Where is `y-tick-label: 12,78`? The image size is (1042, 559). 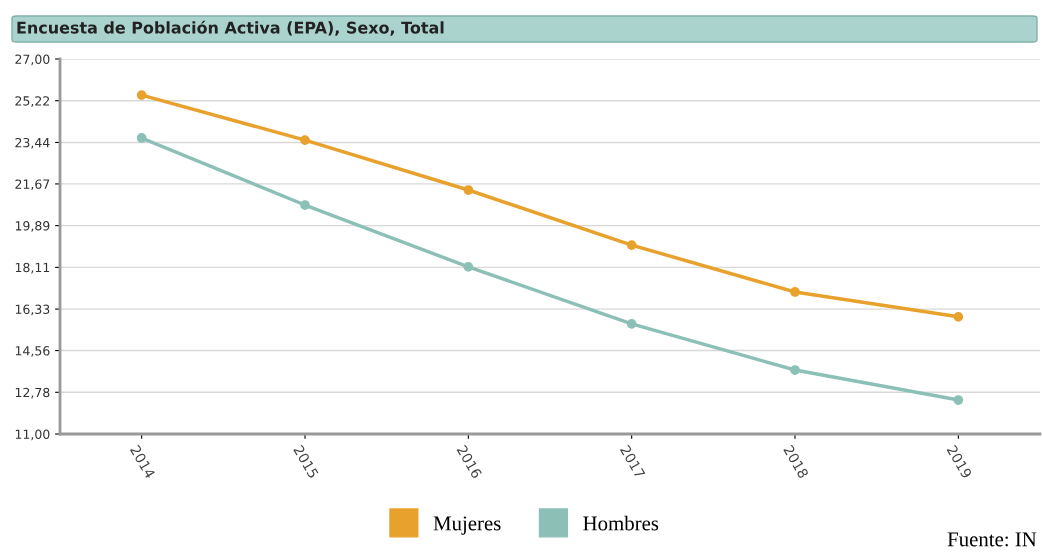 y-tick-label: 12,78 is located at coordinates (32, 393).